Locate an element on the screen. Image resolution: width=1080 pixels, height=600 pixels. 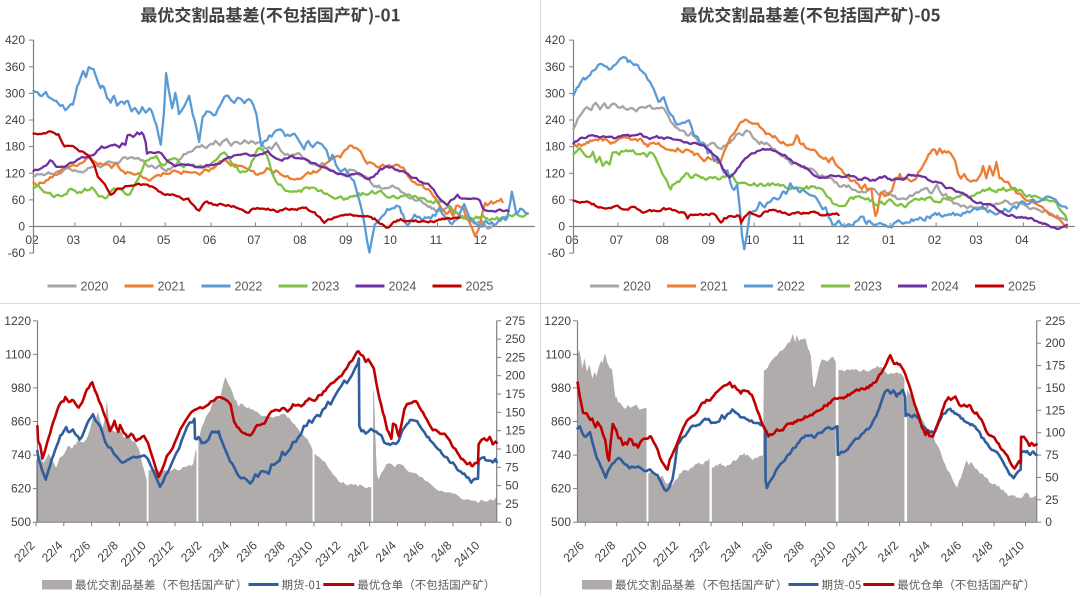
svg-text: 275 is located at coordinates (515, 321).